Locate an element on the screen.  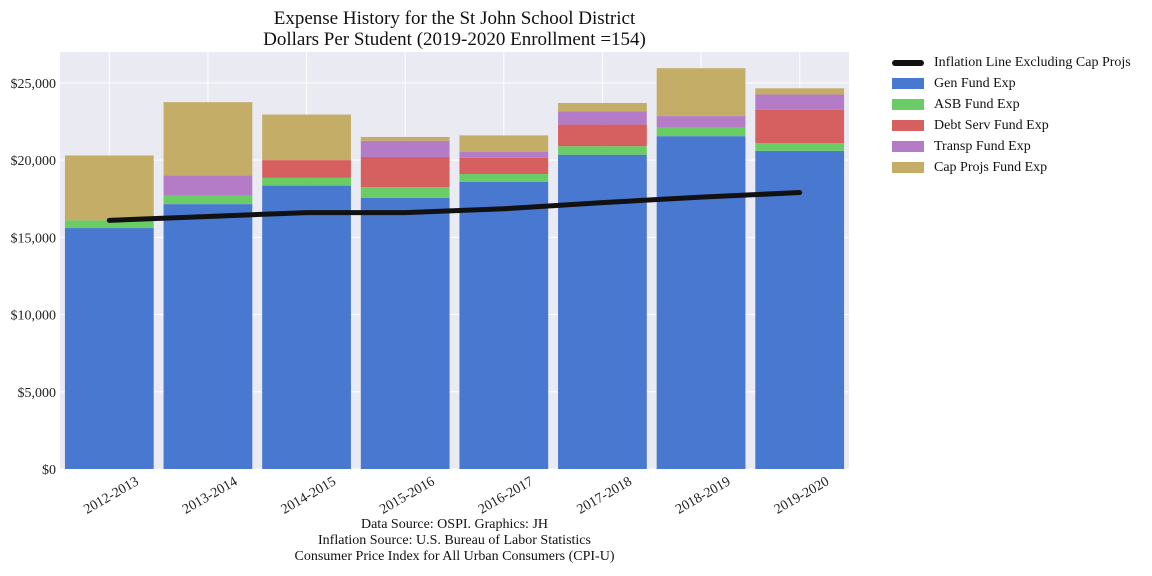
bar-cap-projs-fund-exp-2012-2013 is located at coordinates (109, 188).